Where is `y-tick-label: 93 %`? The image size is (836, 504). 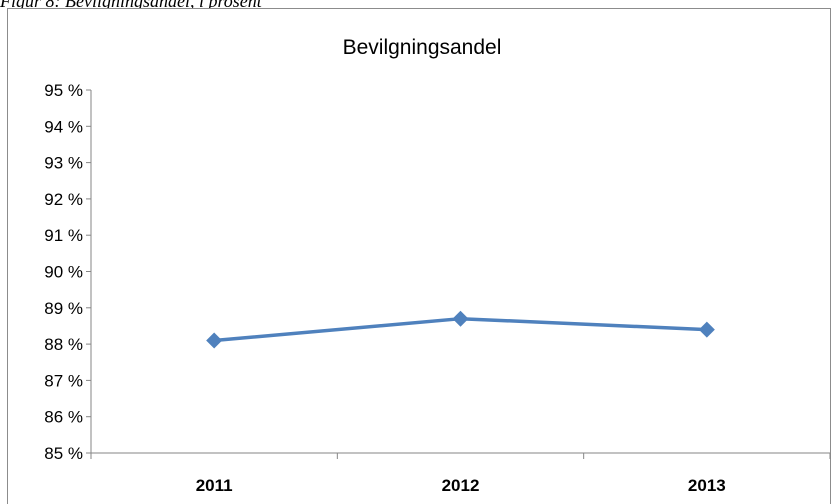 y-tick-label: 93 % is located at coordinates (63, 163).